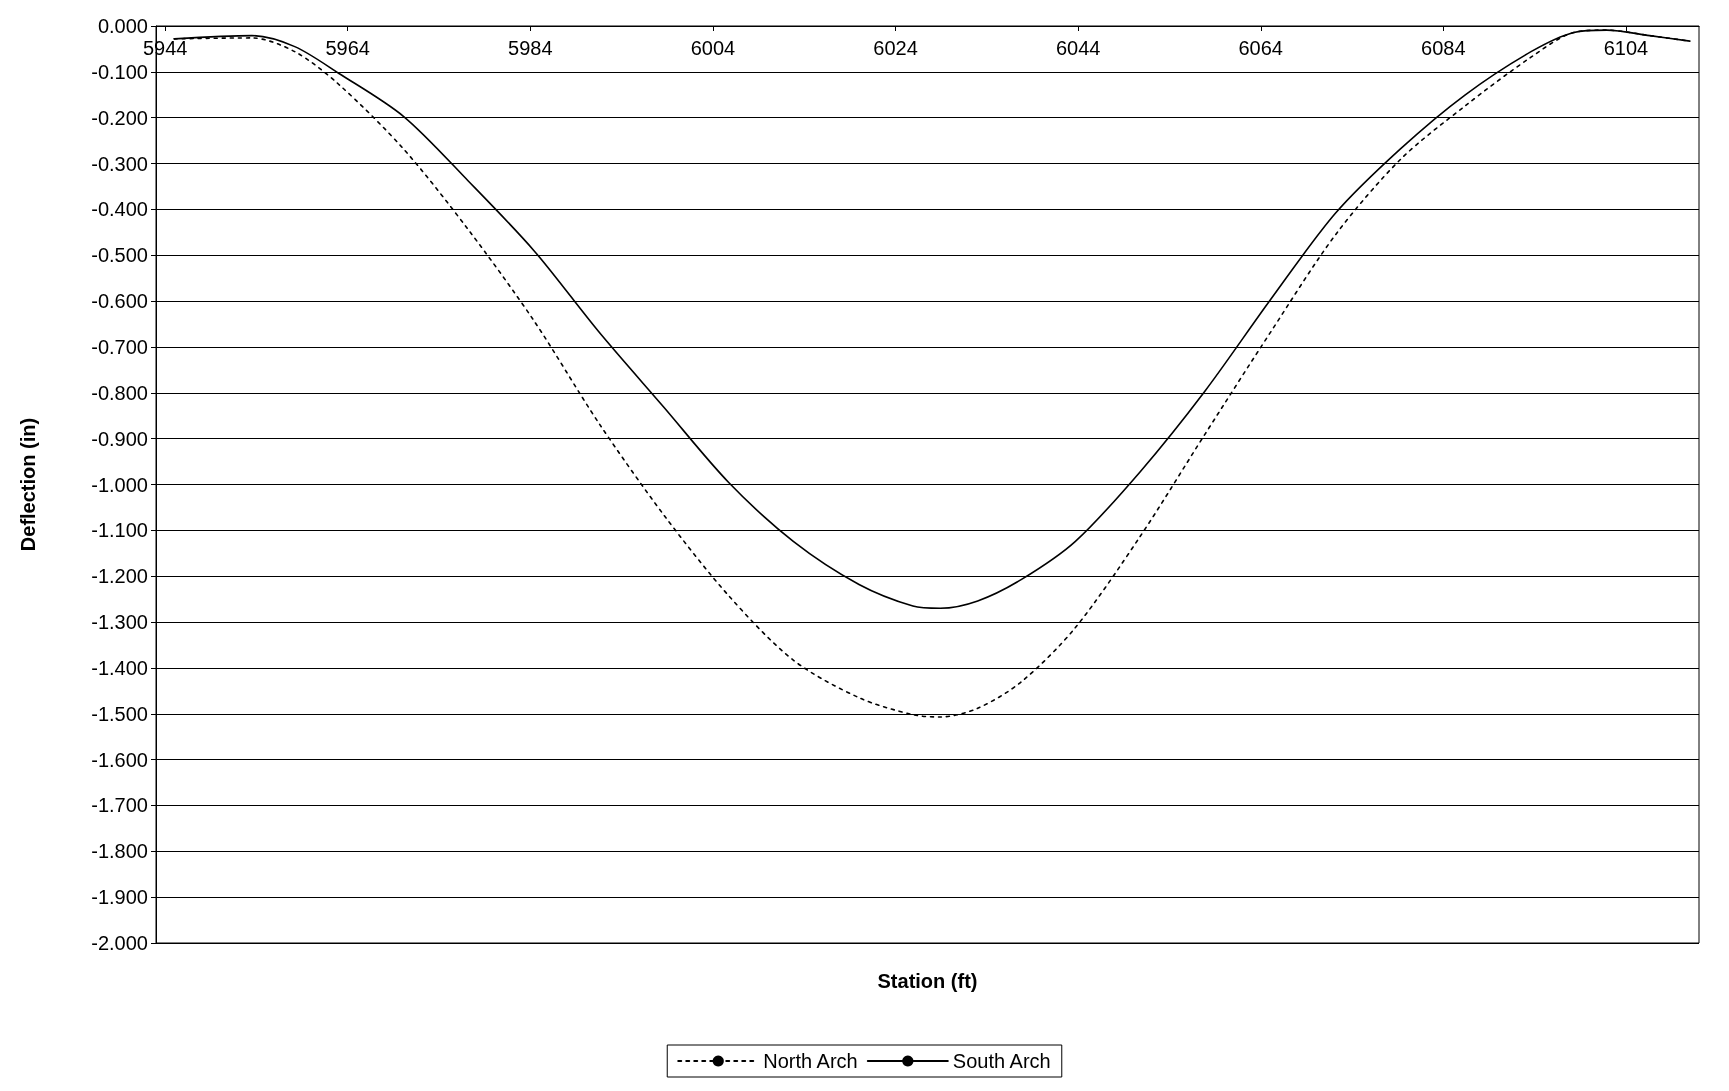  What do you see at coordinates (122, 26) in the screenshot?
I see `y-tick-label: 0.000` at bounding box center [122, 26].